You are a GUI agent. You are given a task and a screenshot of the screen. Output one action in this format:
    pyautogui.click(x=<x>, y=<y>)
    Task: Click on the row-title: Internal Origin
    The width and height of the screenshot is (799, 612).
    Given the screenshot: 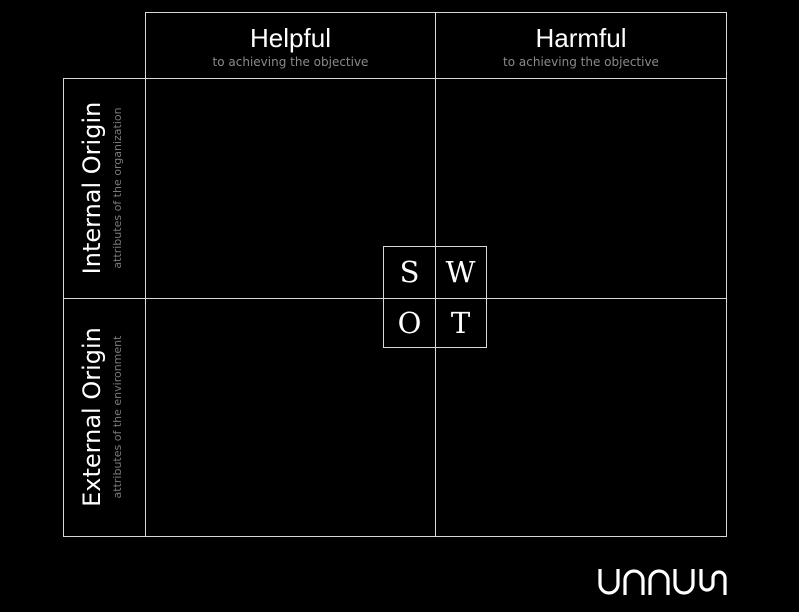 What is the action you would take?
    pyautogui.click(x=92, y=188)
    